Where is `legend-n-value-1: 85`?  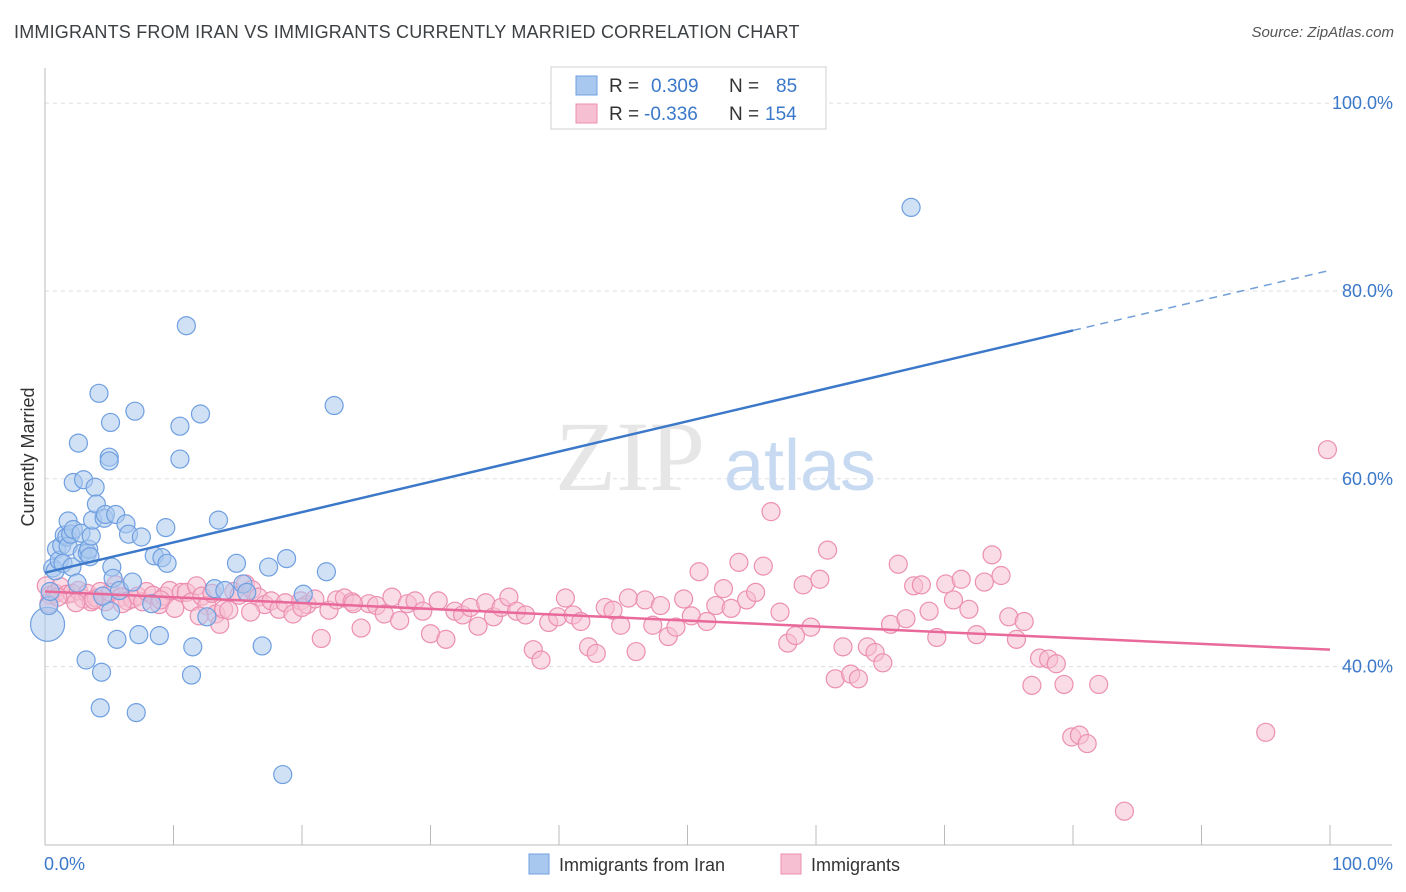
legend-n-value-1: 85 is located at coordinates (786, 86).